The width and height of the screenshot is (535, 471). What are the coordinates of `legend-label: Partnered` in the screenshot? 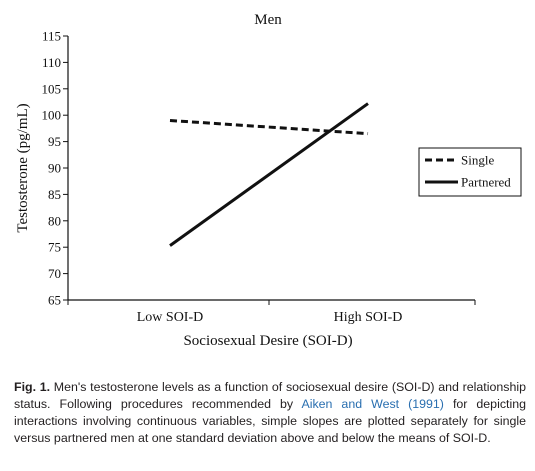 It's located at (486, 182).